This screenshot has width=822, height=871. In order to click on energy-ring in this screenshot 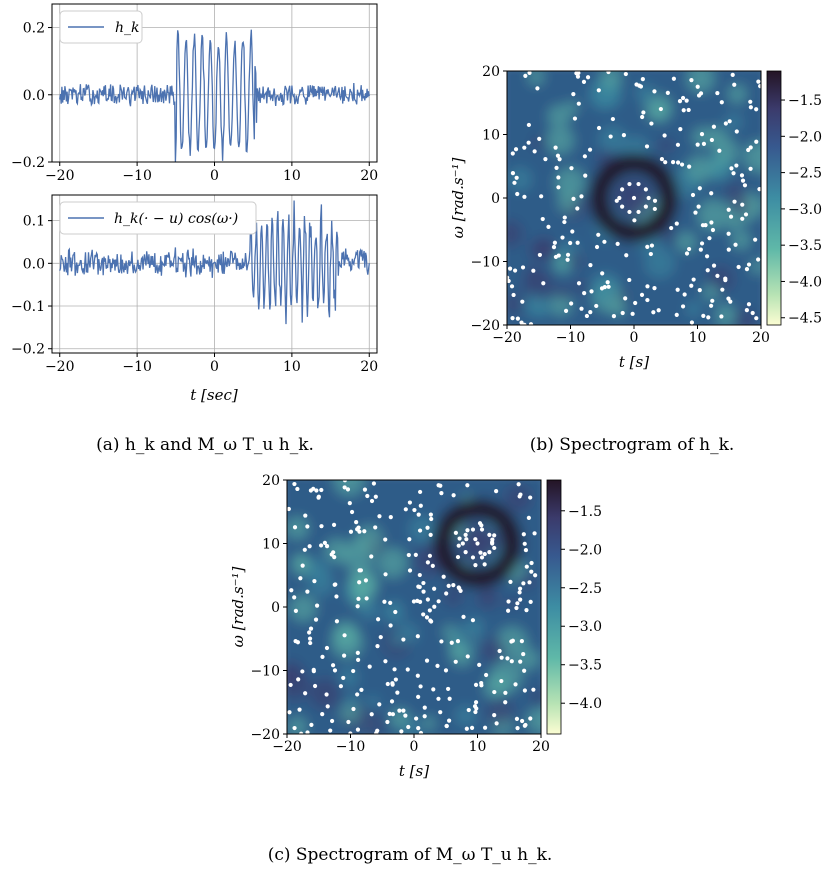, I will do `click(477, 543)`.